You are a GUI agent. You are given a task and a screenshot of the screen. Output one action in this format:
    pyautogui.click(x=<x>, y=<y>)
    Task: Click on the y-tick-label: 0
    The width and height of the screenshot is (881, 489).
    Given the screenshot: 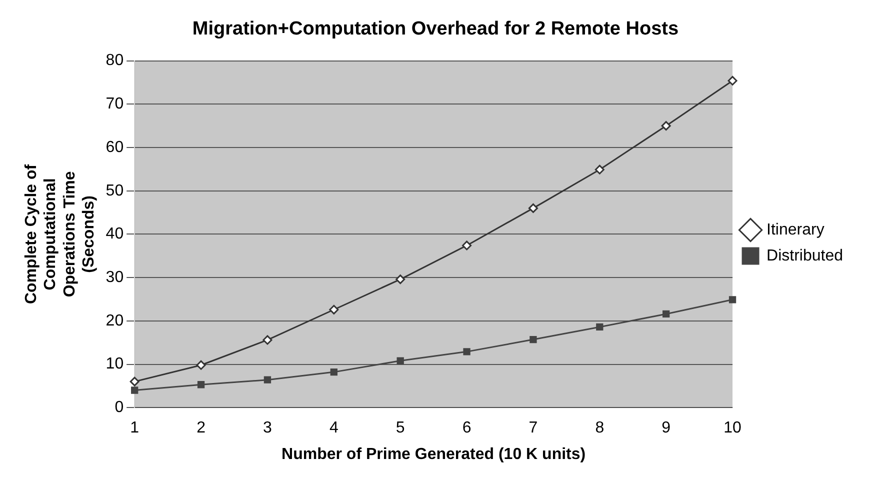 What is the action you would take?
    pyautogui.click(x=119, y=407)
    